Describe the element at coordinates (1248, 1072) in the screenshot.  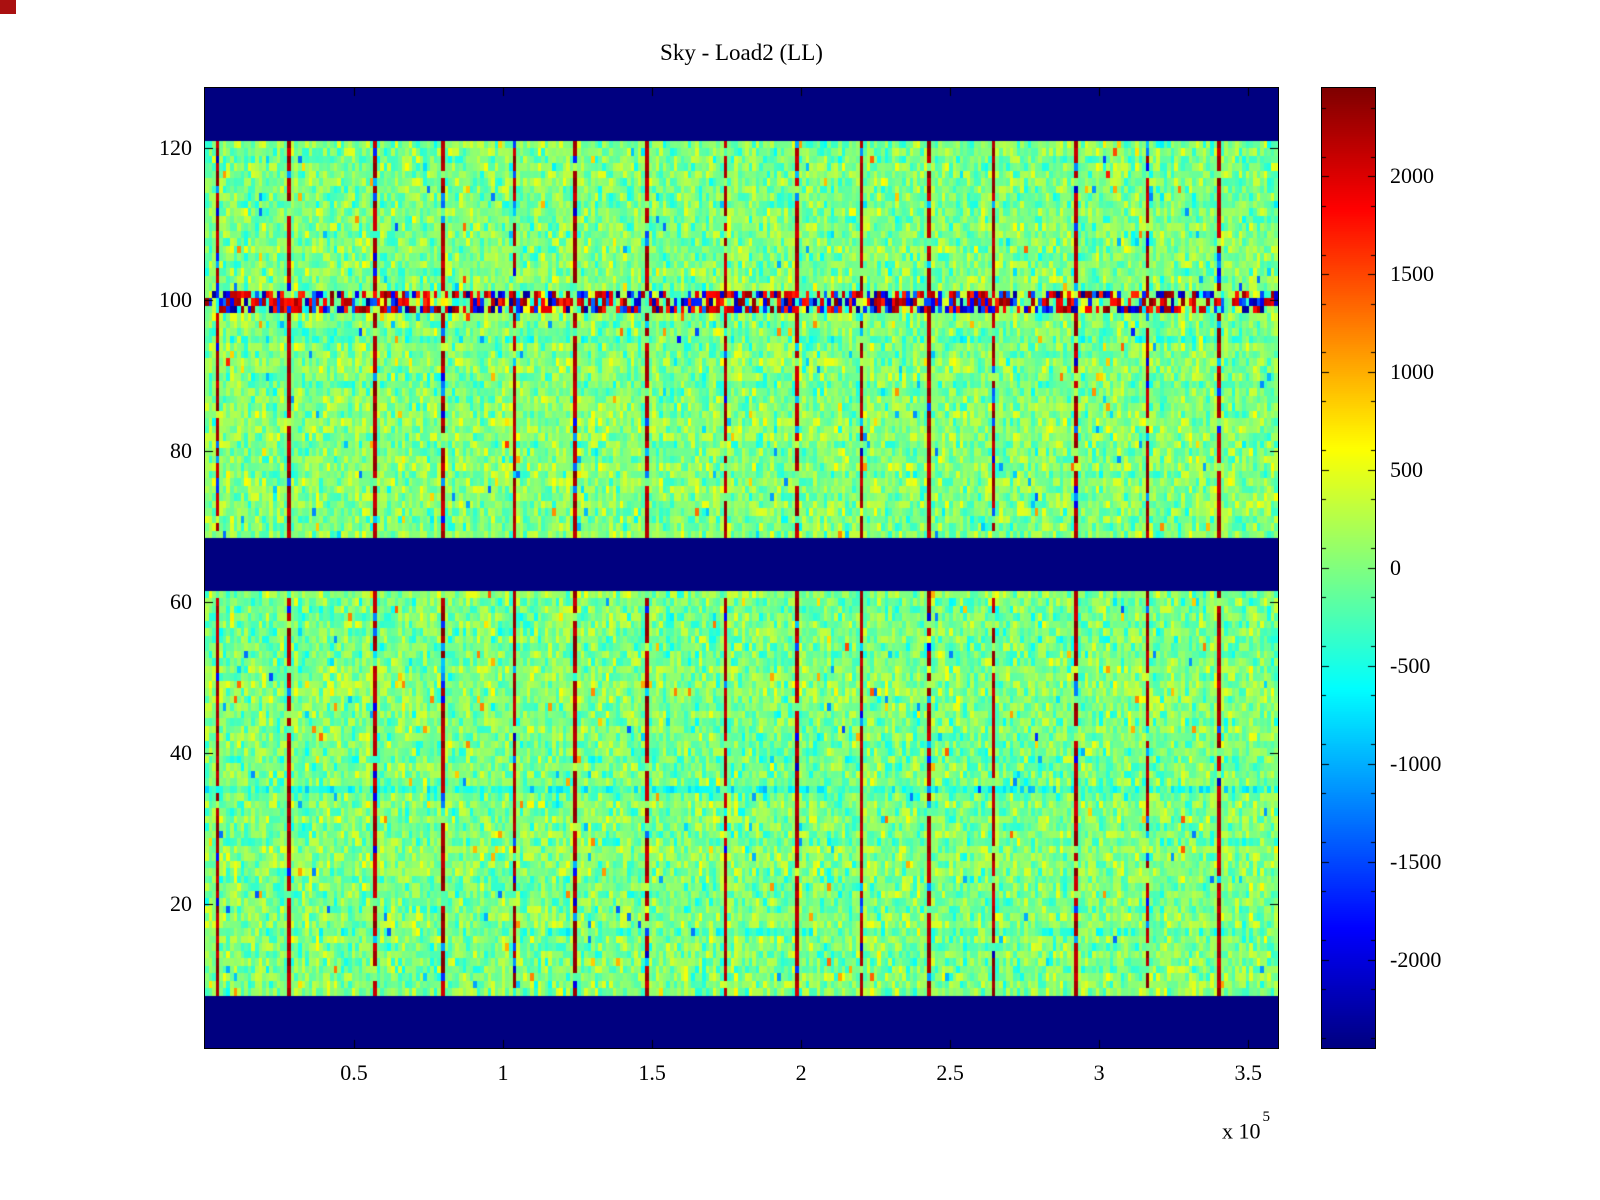
I see `x-tick-label: 3.5` at that location.